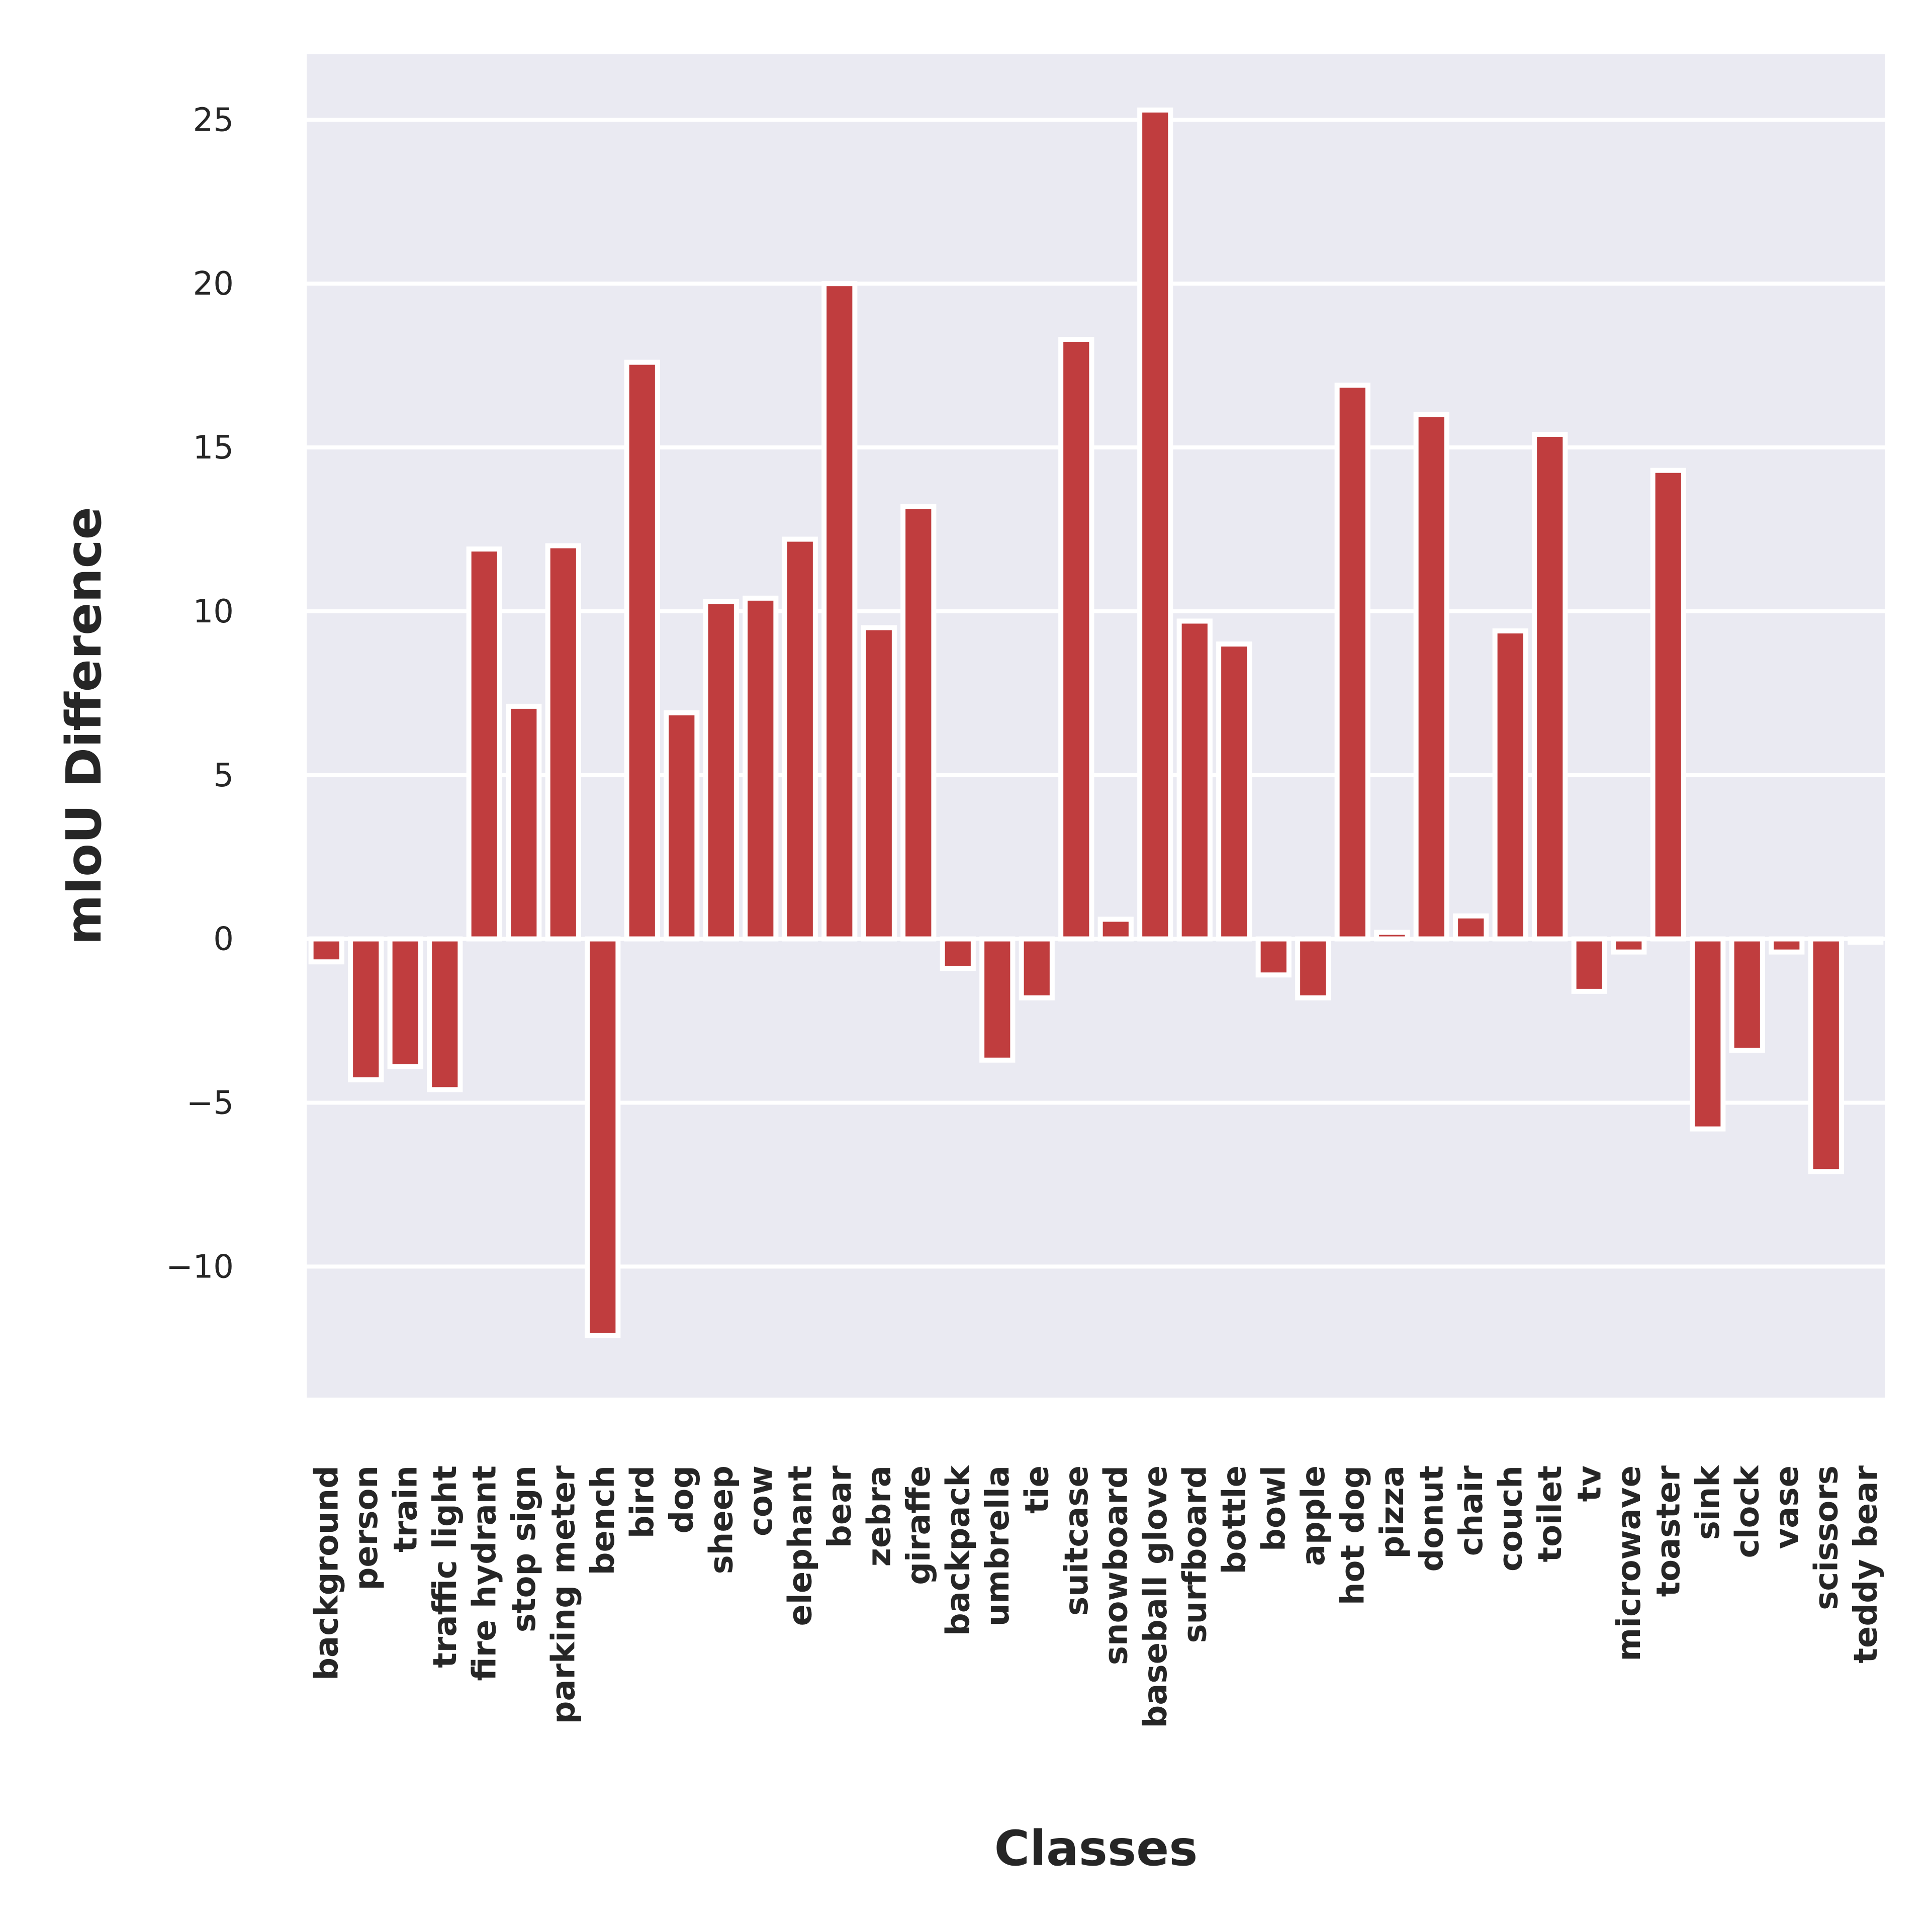 The height and width of the screenshot is (1932, 1929). What do you see at coordinates (1510, 1518) in the screenshot?
I see `x-tick-label: couch` at bounding box center [1510, 1518].